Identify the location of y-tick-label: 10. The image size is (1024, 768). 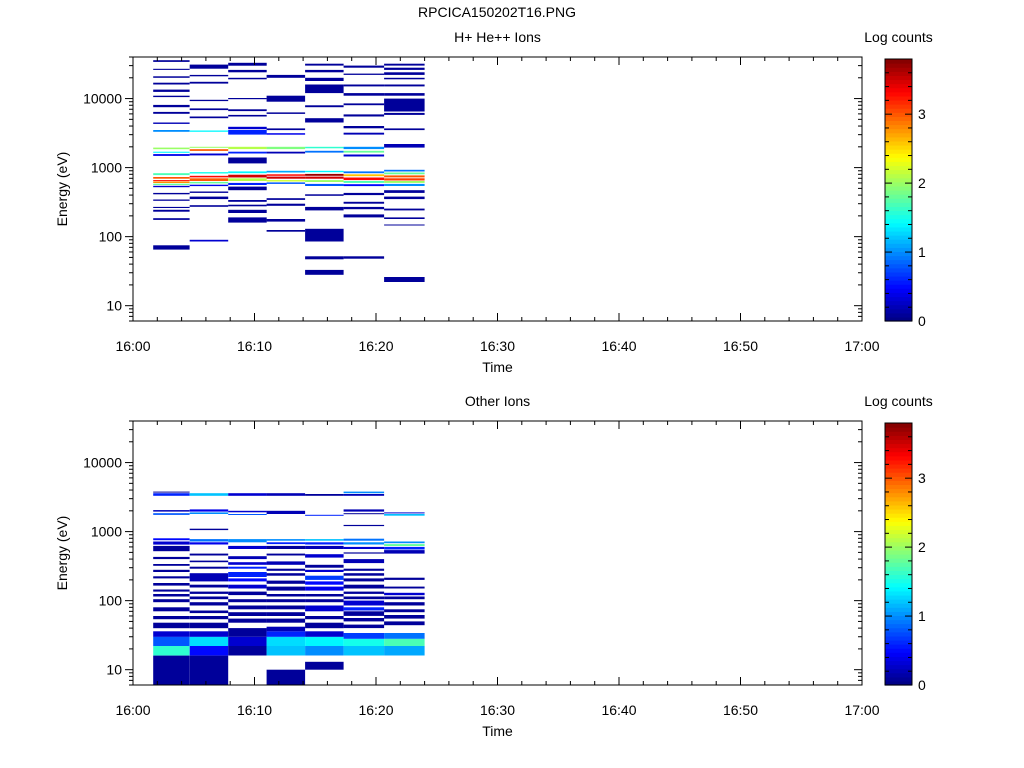
(114, 306).